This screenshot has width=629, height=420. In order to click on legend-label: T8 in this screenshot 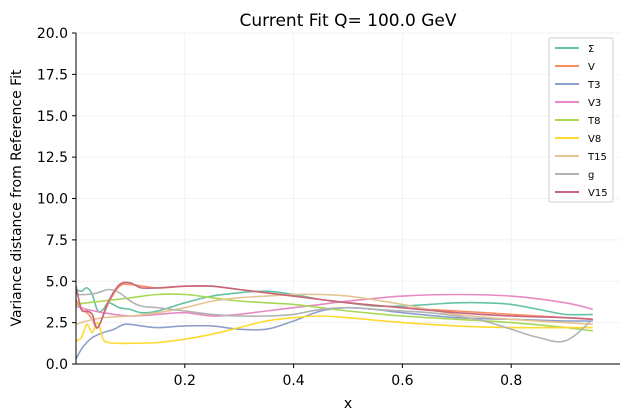, I will do `click(593, 121)`.